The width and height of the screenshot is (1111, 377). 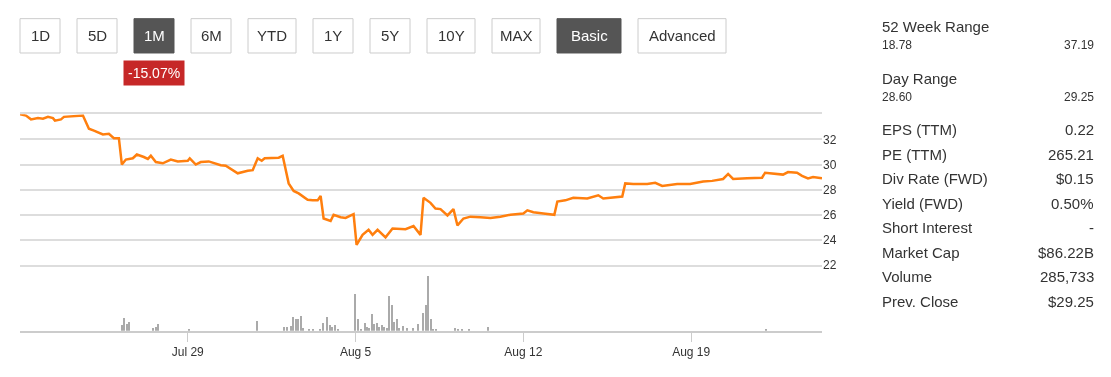 I want to click on category-label: 1Y, so click(x=333, y=35).